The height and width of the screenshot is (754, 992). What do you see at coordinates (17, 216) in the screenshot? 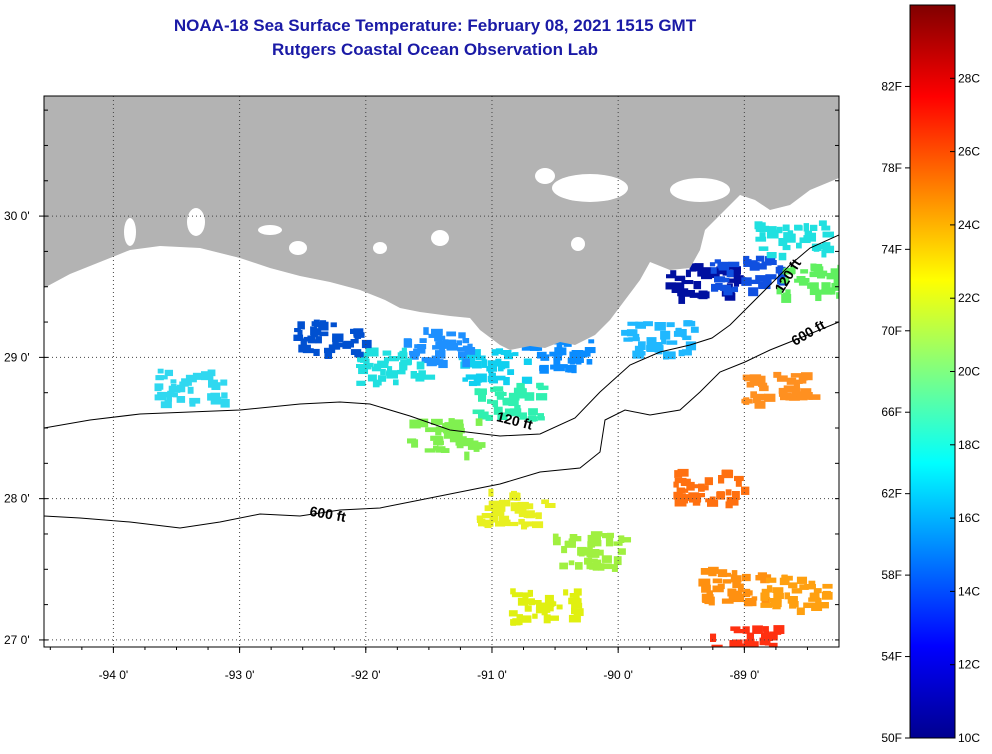
I see `lat-tick-label: 30 0'` at bounding box center [17, 216].